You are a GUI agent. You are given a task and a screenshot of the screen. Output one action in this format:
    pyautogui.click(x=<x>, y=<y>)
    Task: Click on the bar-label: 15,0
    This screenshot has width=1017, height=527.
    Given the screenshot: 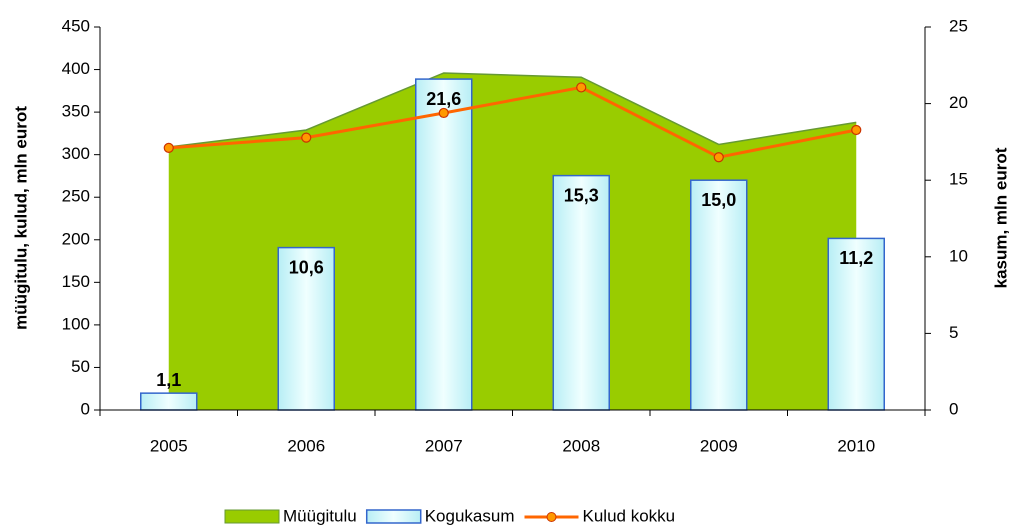 What is the action you would take?
    pyautogui.click(x=718, y=200)
    